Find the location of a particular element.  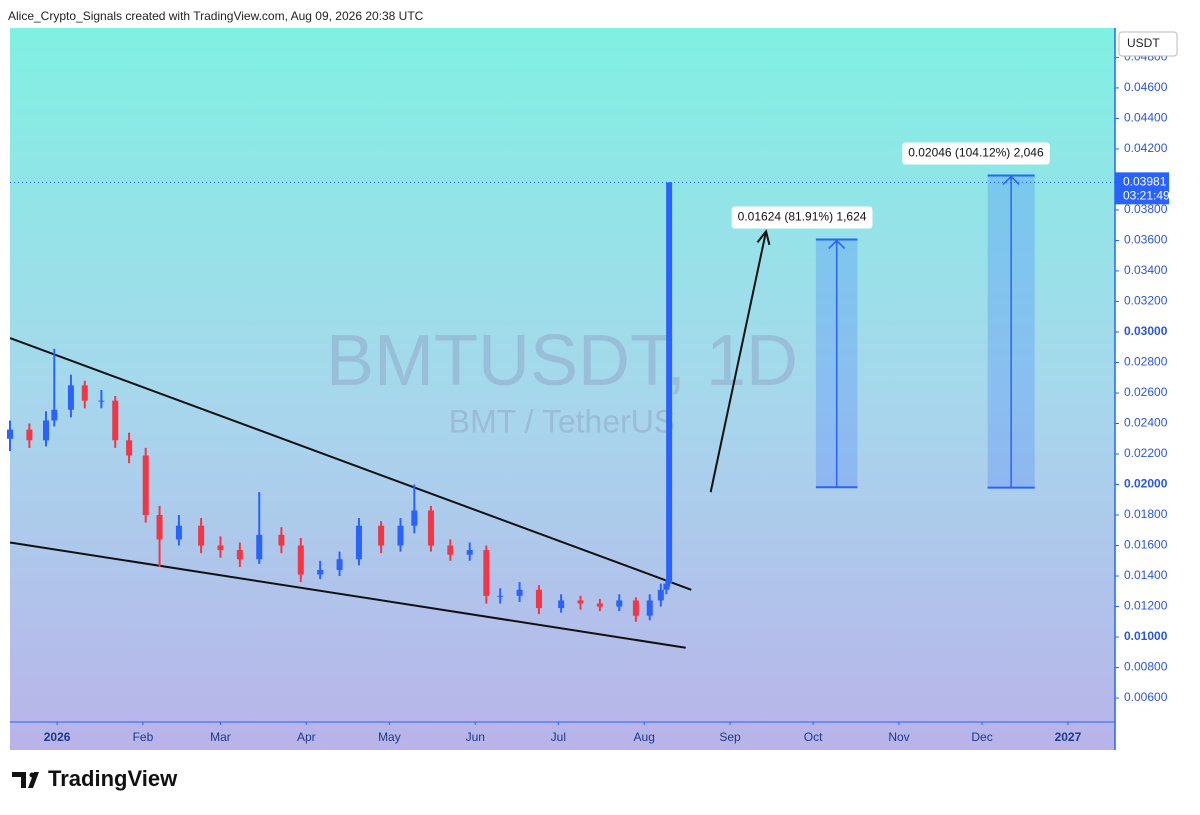

measure-tag: 0.01624 (81.91%) 1,624 is located at coordinates (802, 217).